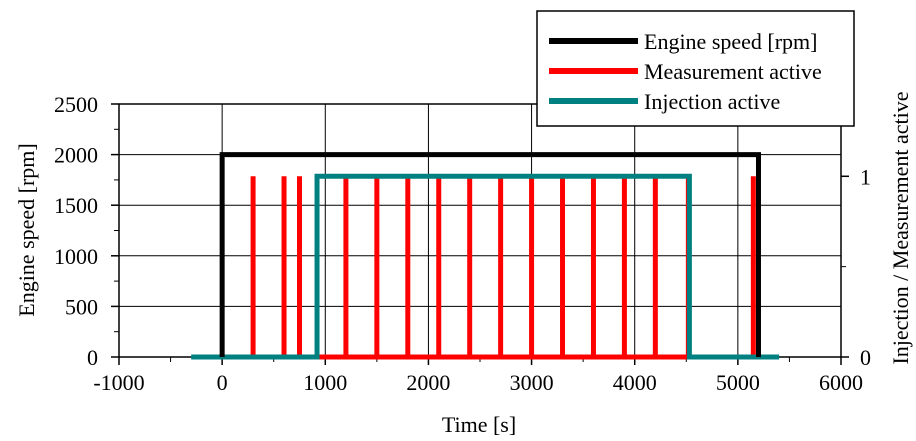  Describe the element at coordinates (76, 155) in the screenshot. I see `y-tick-label: 2000` at that location.